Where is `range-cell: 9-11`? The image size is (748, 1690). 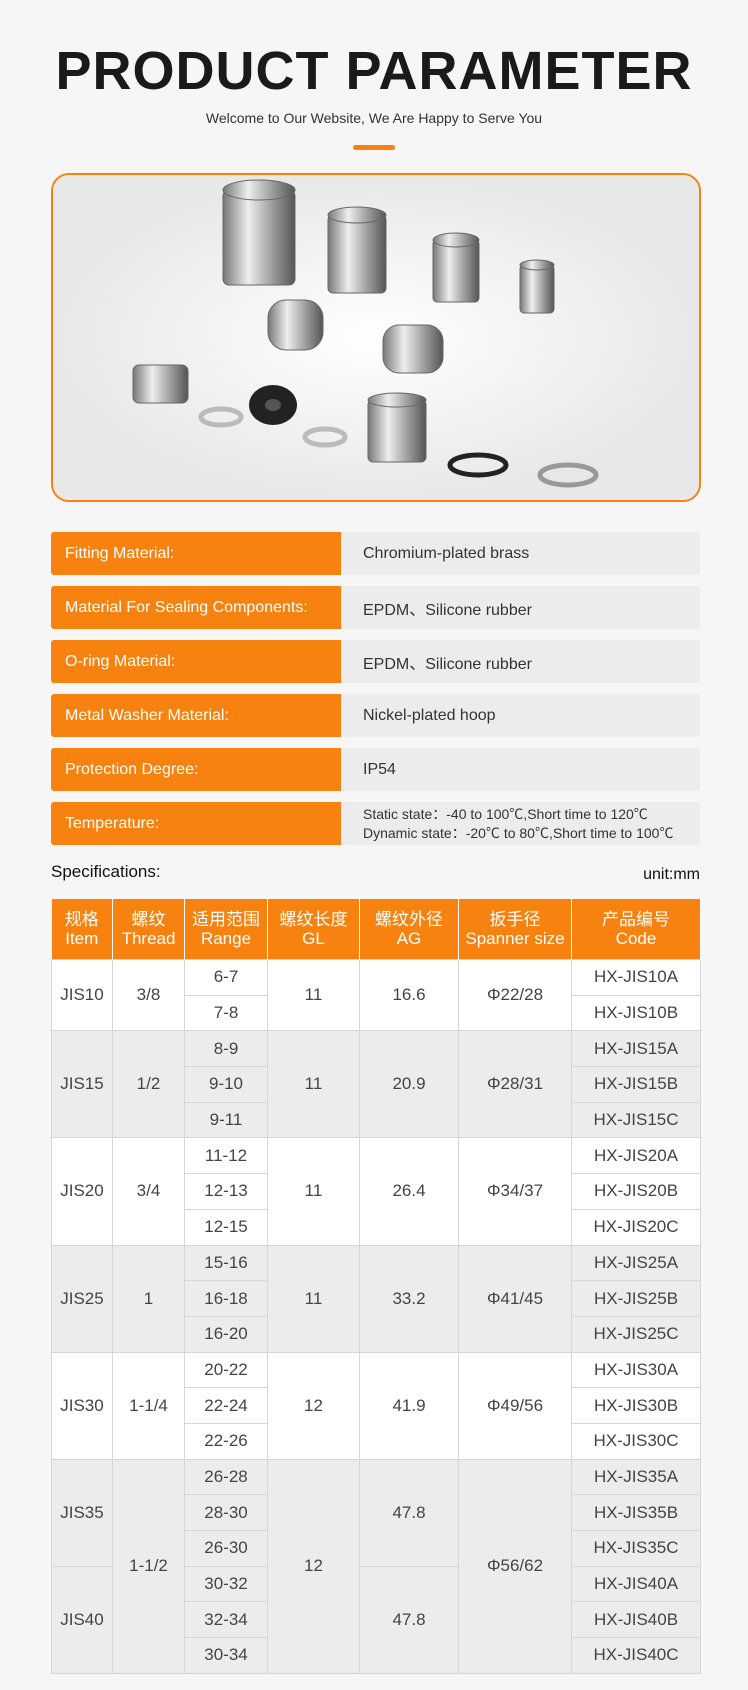 range-cell: 9-11 is located at coordinates (226, 1120).